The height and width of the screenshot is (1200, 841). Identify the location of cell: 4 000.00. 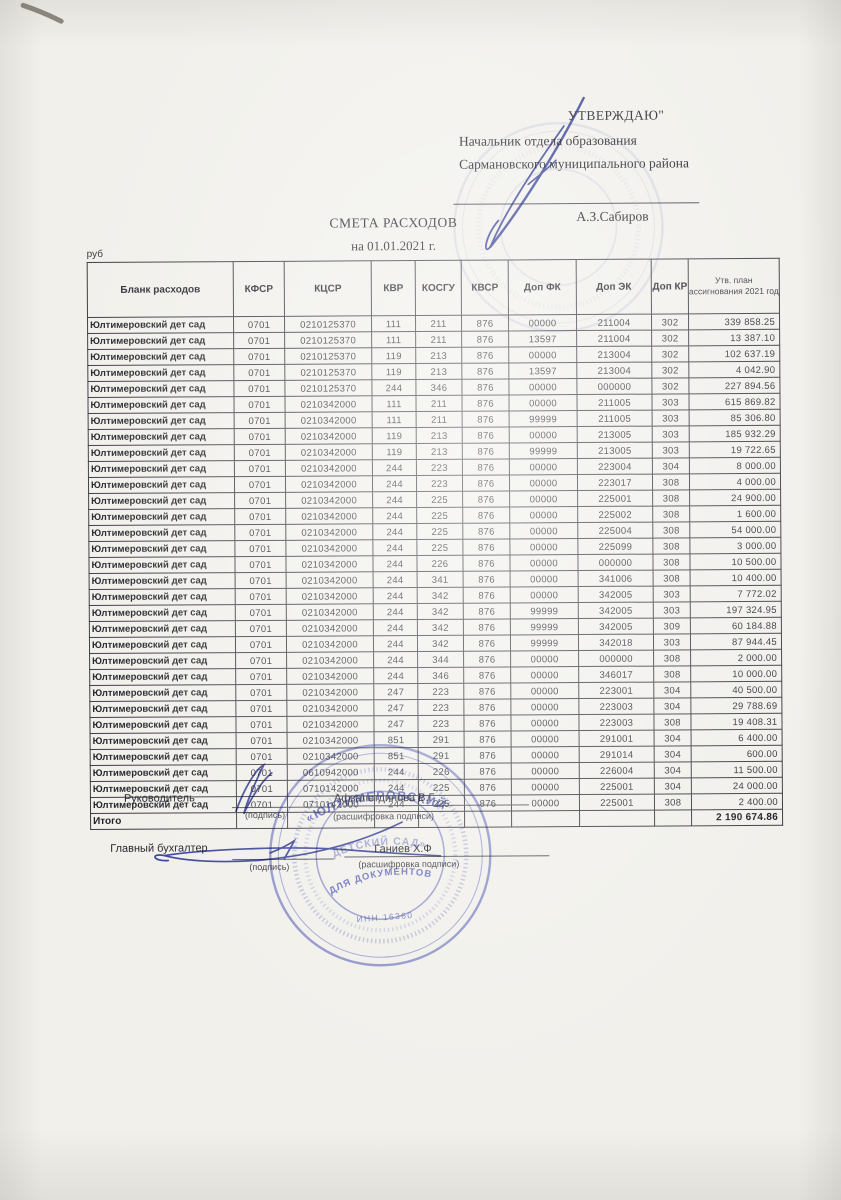
(735, 481).